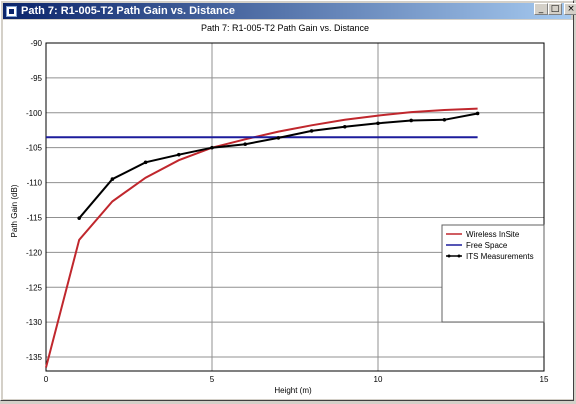 The width and height of the screenshot is (576, 404). Describe the element at coordinates (487, 245) in the screenshot. I see `legend-label-2: Free Space` at that location.